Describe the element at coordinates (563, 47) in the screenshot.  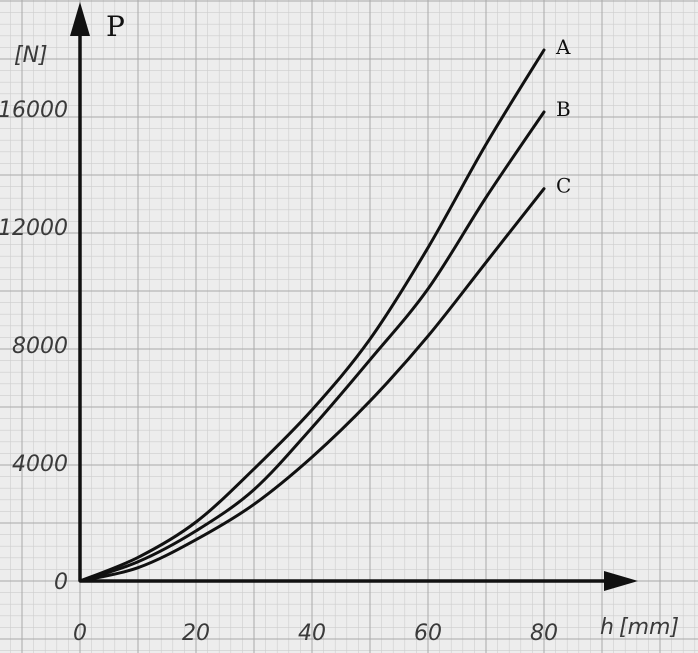
I see `series-label-a: A` at that location.